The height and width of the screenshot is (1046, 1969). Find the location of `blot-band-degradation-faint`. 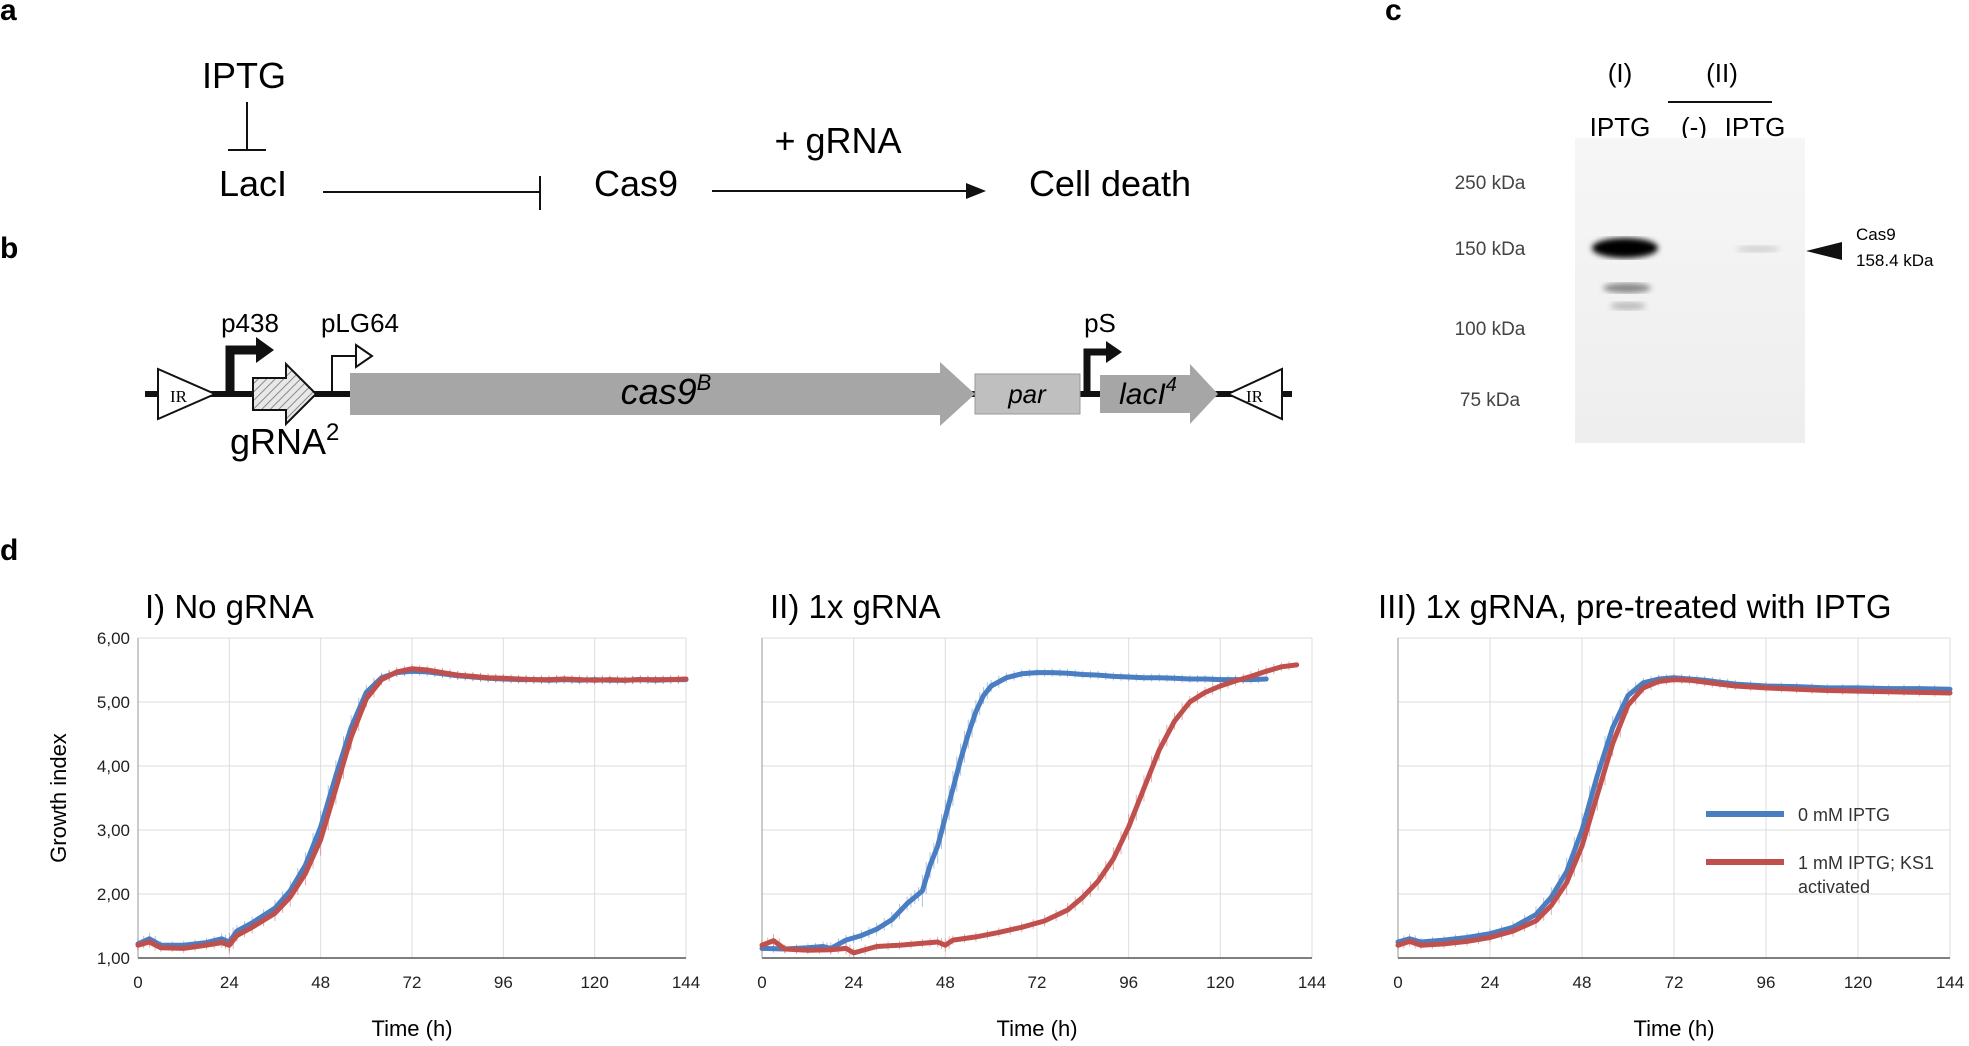

blot-band-degradation-faint is located at coordinates (1628, 306).